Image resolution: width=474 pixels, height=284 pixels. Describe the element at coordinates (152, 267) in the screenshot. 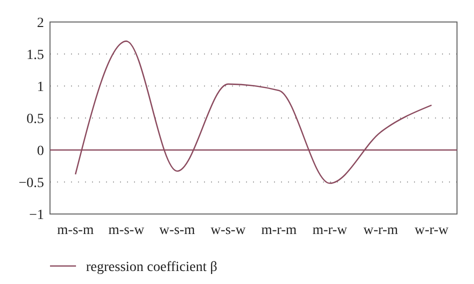

I see `legend-label: regression coefficient β` at that location.